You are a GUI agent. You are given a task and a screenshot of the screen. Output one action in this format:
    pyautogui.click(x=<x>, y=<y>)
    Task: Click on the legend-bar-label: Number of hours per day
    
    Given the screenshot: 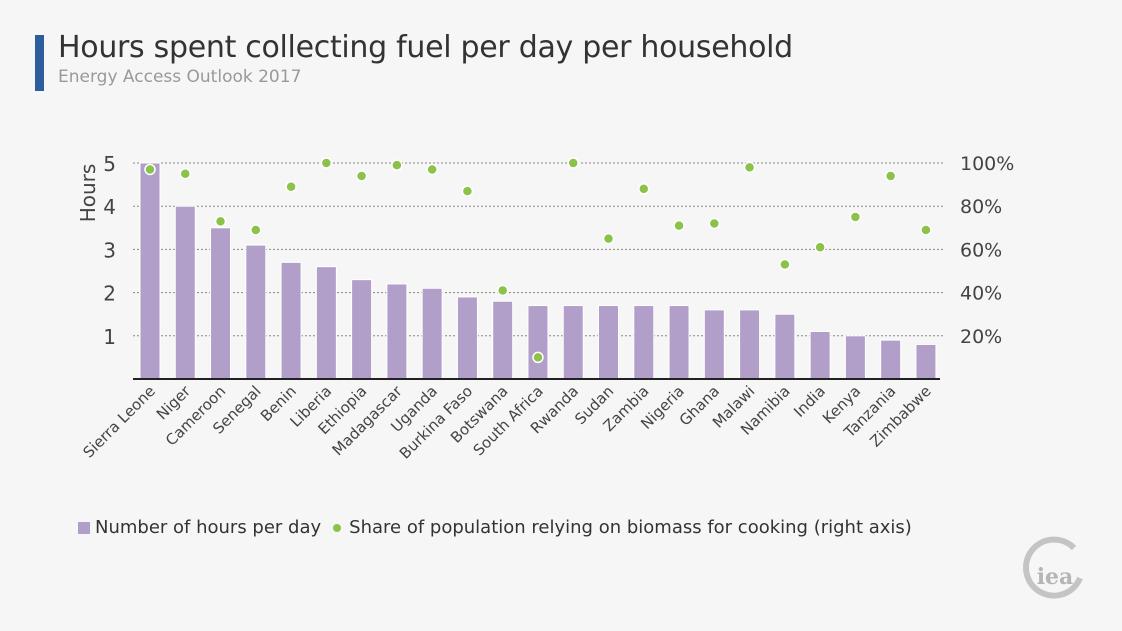 What is the action you would take?
    pyautogui.click(x=208, y=527)
    